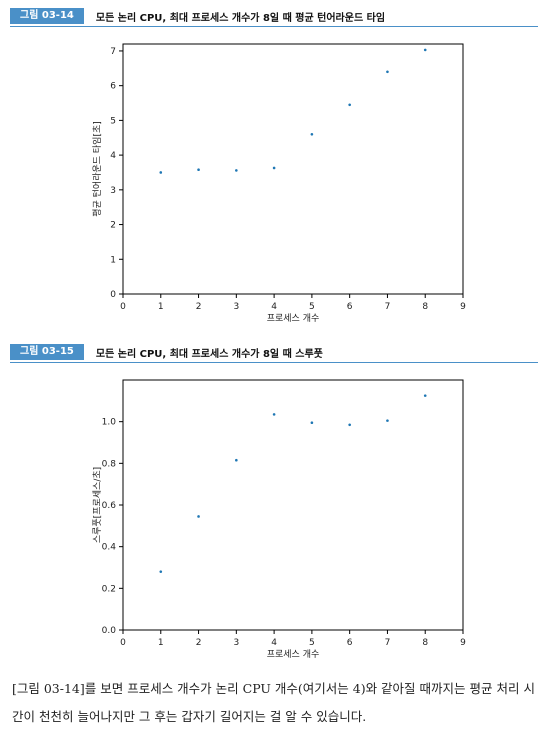 Image resolution: width=548 pixels, height=731 pixels. What do you see at coordinates (240, 18) in the screenshot?
I see `figure-title-1: 모든 논리 CPU, 최대 프로세스 개수가 8일 때 평균 턴어라운드 타임` at bounding box center [240, 18].